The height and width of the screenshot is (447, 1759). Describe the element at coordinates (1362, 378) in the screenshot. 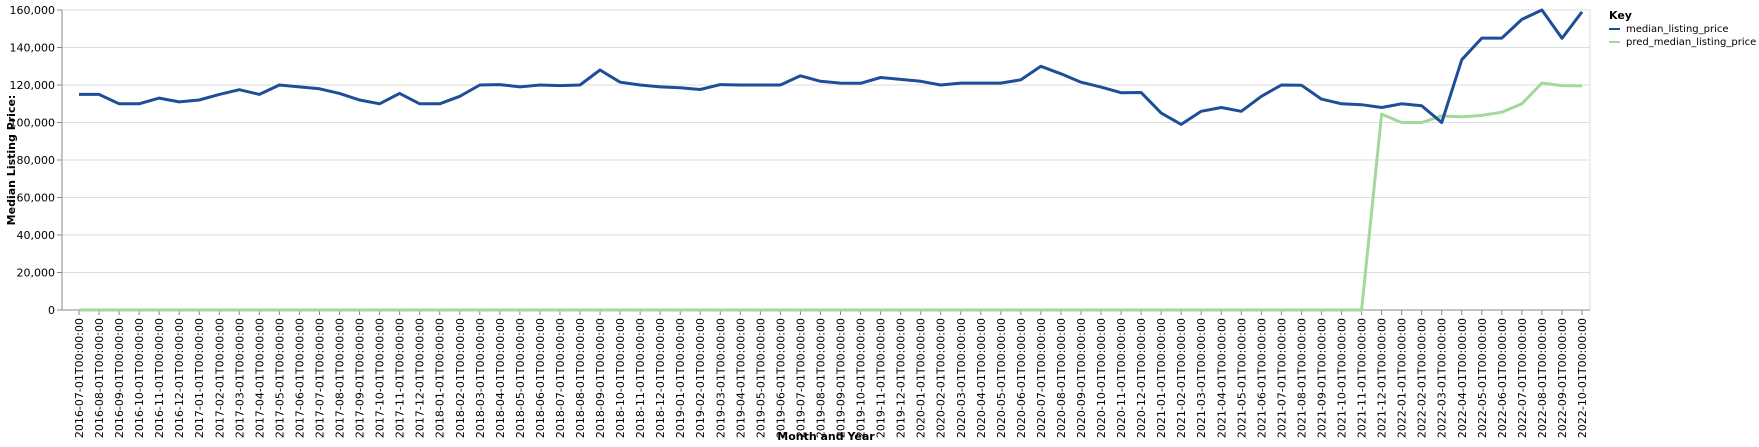

I see `x-tick-label: 2021-11-01T00:00:00` at that location.